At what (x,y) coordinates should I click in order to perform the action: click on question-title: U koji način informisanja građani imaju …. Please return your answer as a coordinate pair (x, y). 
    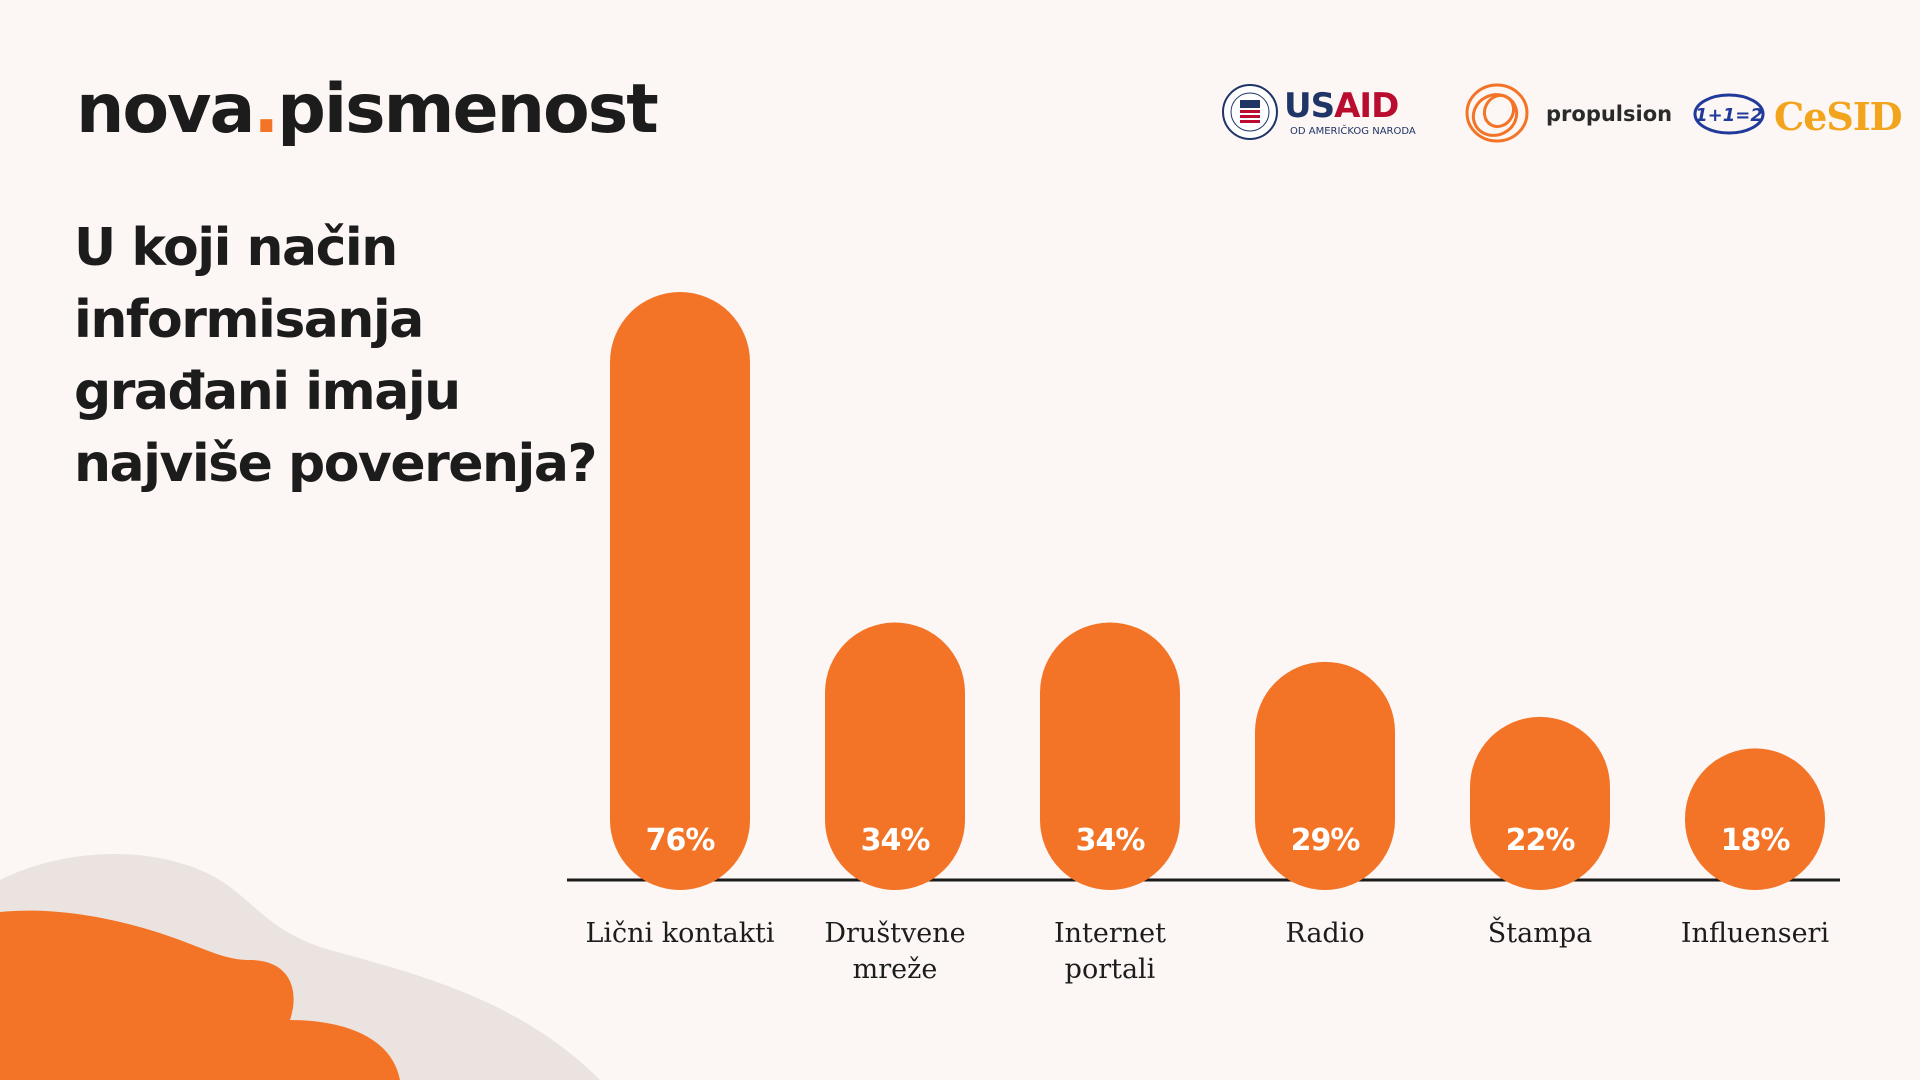
    Looking at the image, I should click on (336, 356).